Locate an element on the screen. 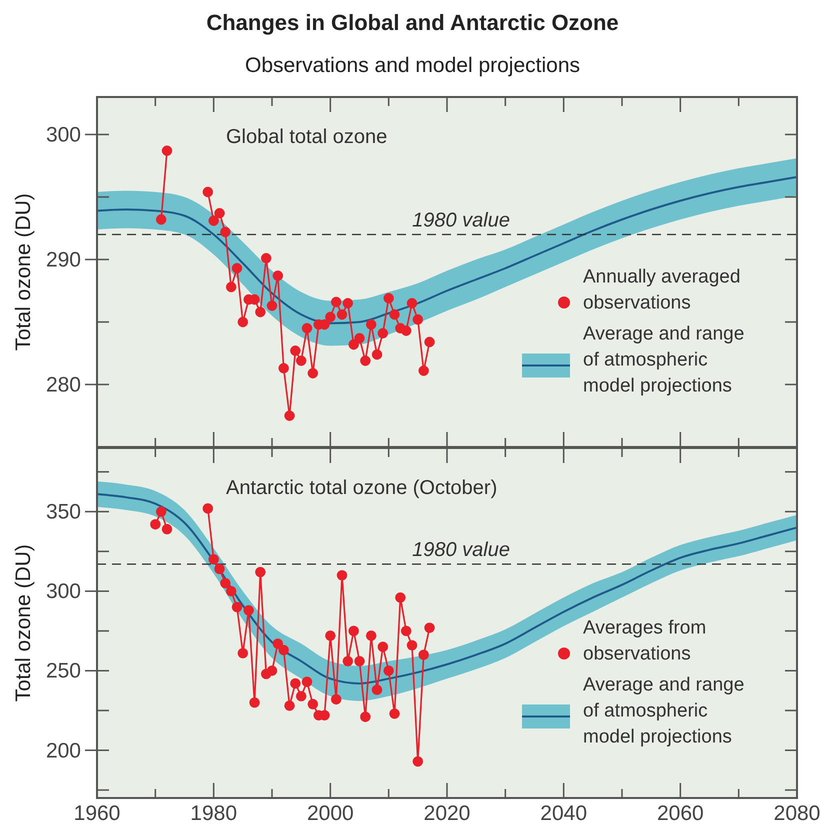 Image resolution: width=825 pixels, height=829 pixels. x-tick-label: 2080 is located at coordinates (797, 813).